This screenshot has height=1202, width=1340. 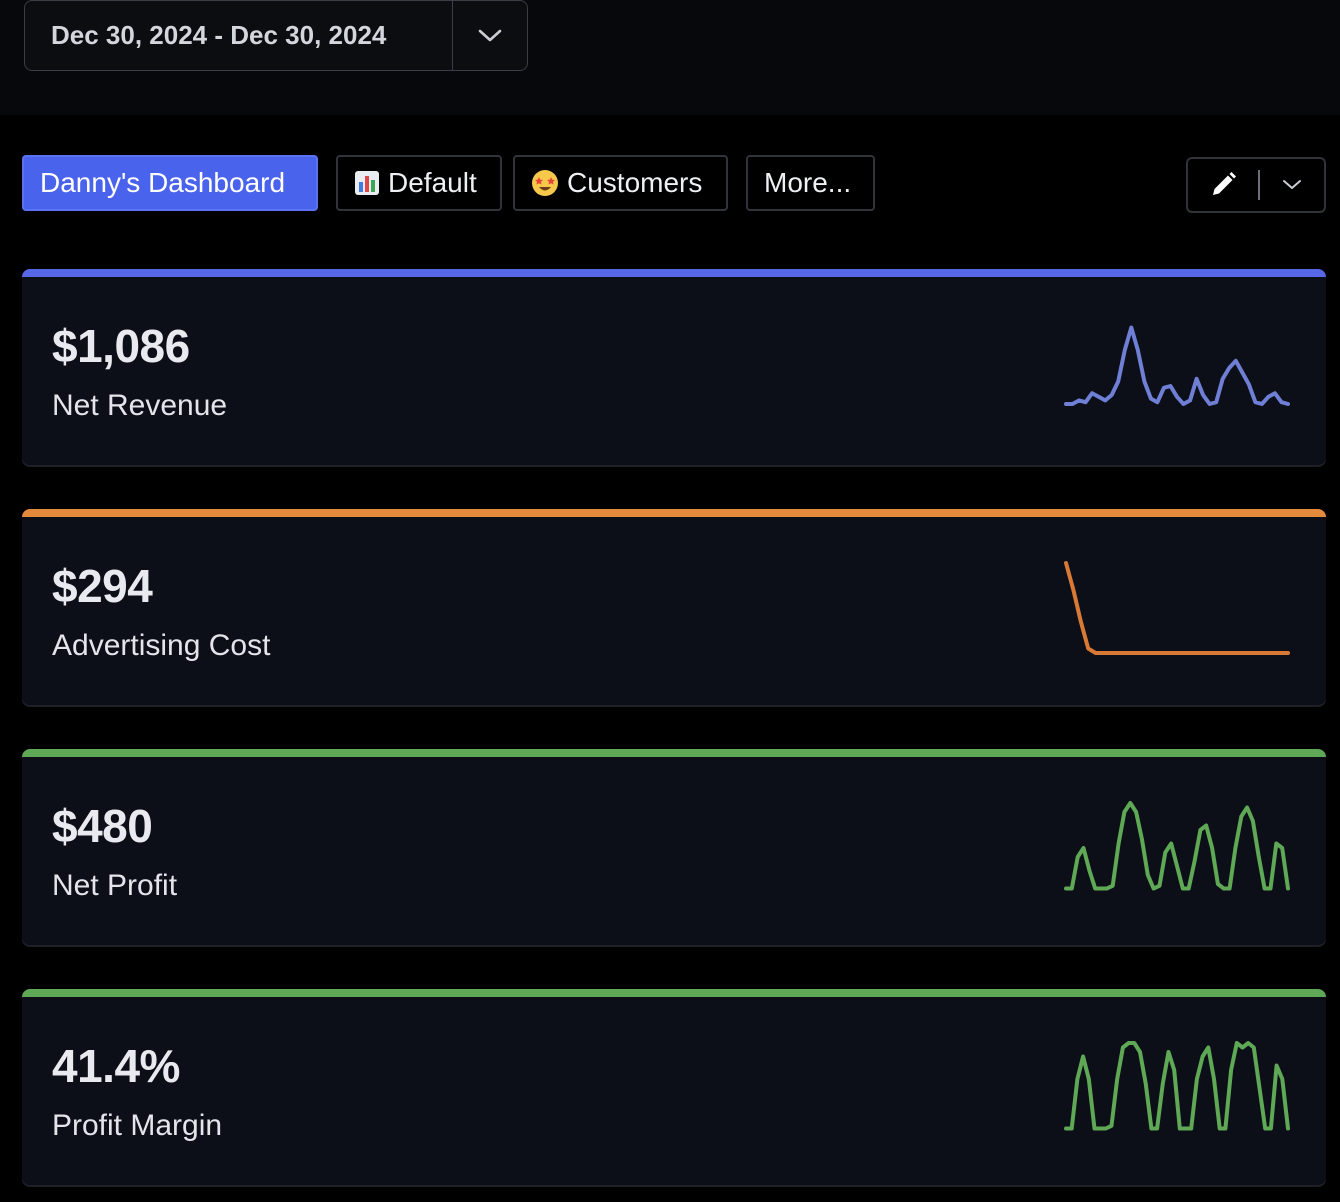 I want to click on date-range-picker: Dec 30, 2024 - Dec 30, 2024, so click(x=276, y=35).